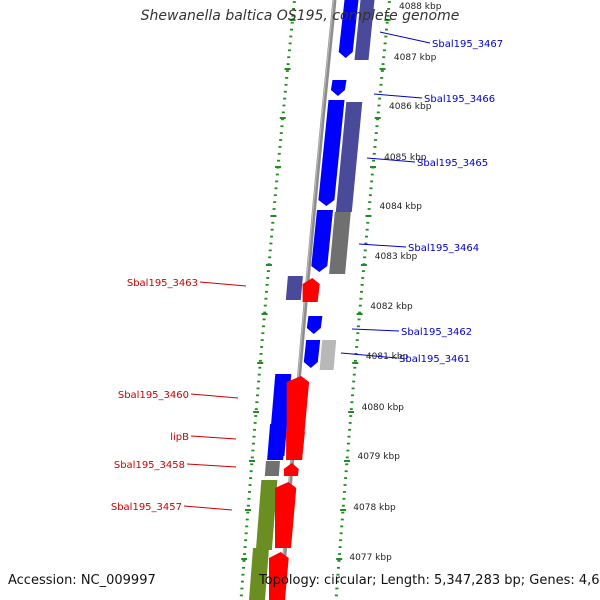 This screenshot has height=600, width=600. Describe the element at coordinates (149, 465) in the screenshot. I see `left-gene-label: Sbal195_3458` at that location.